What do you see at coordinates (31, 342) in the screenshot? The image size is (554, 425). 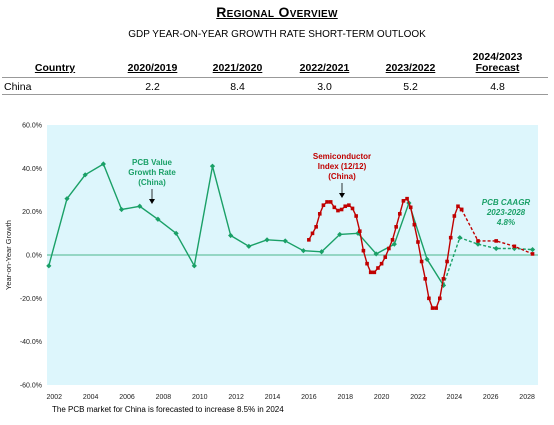 I see `y-tick-label: -40.0%` at bounding box center [31, 342].